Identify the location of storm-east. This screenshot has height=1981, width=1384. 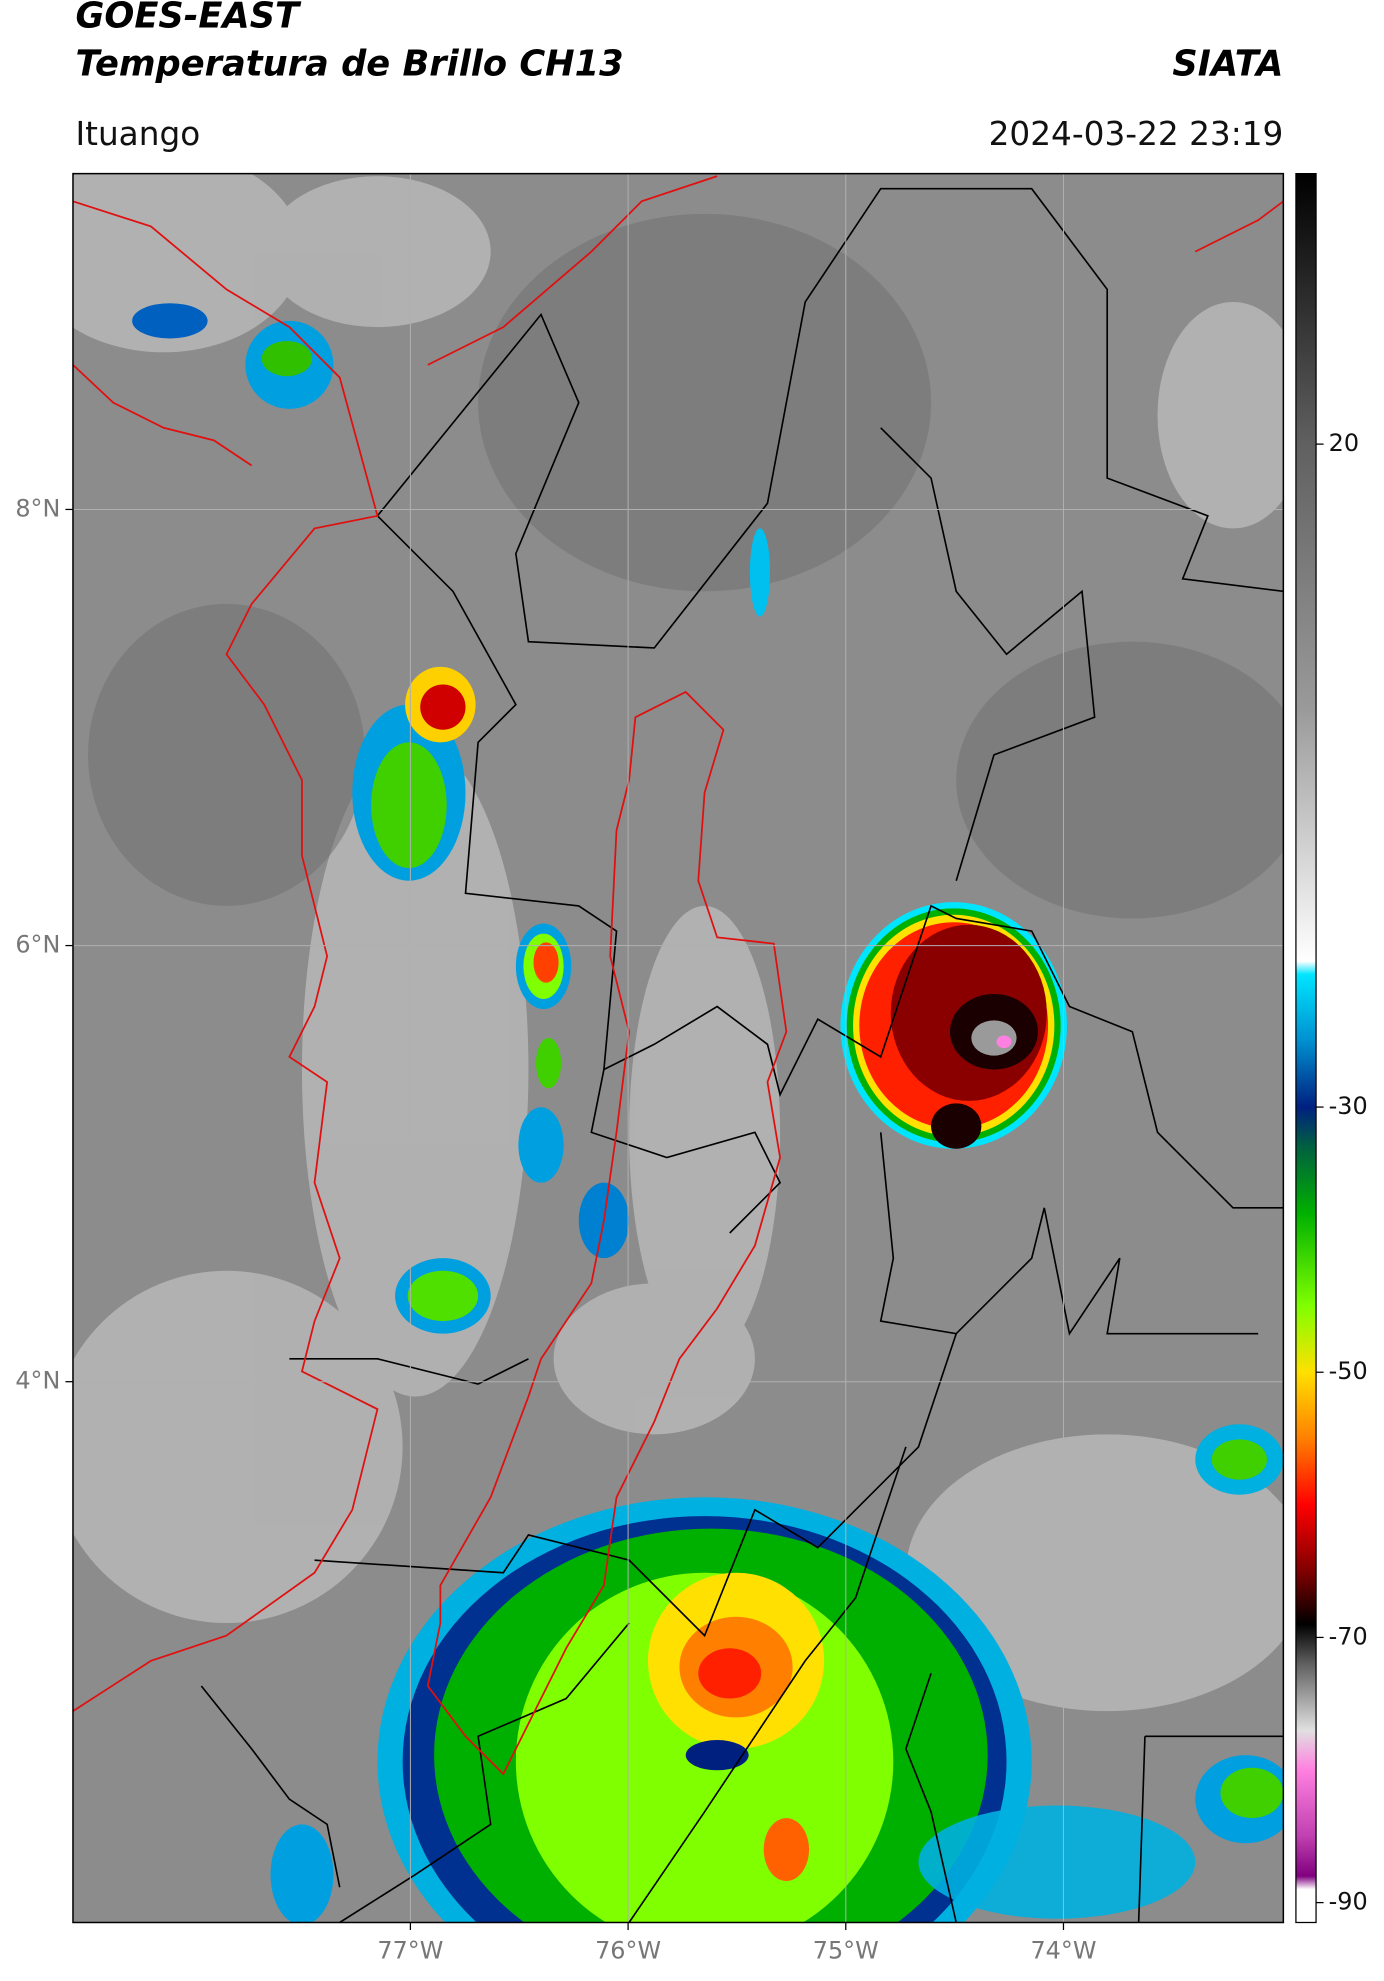
(953, 1025).